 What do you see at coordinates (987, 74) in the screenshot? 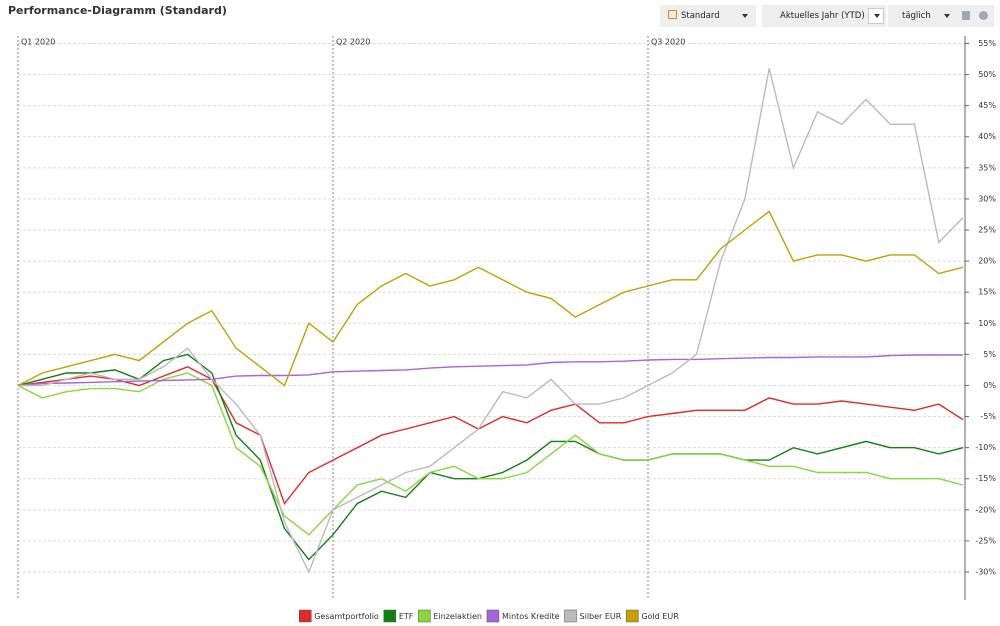
I see `y-tick-label: 50%` at bounding box center [987, 74].